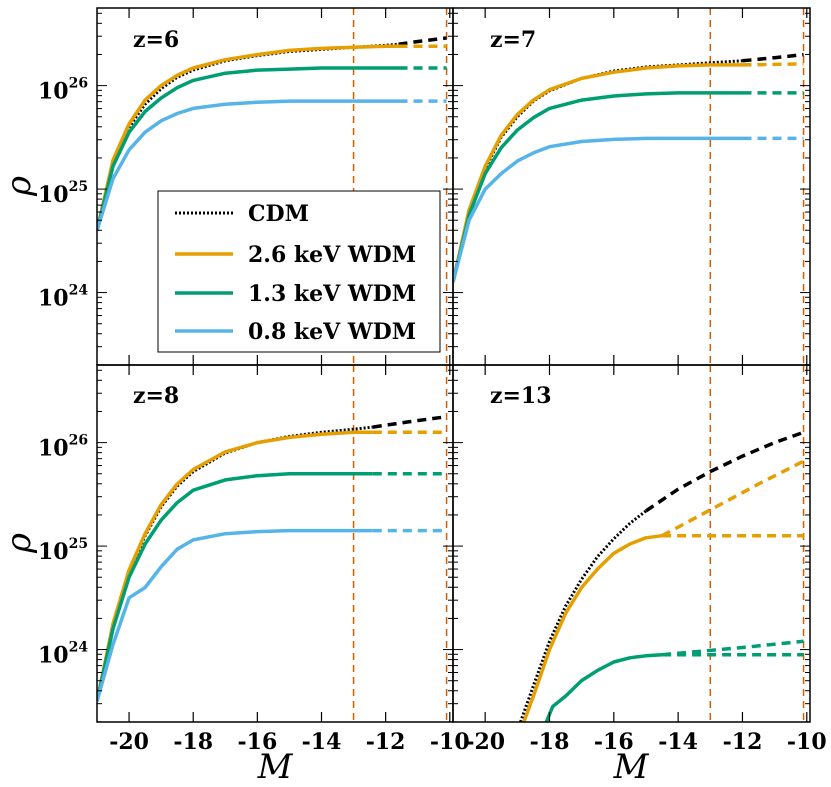  Describe the element at coordinates (156, 396) in the screenshot. I see `panel-z8-label: z=8` at that location.